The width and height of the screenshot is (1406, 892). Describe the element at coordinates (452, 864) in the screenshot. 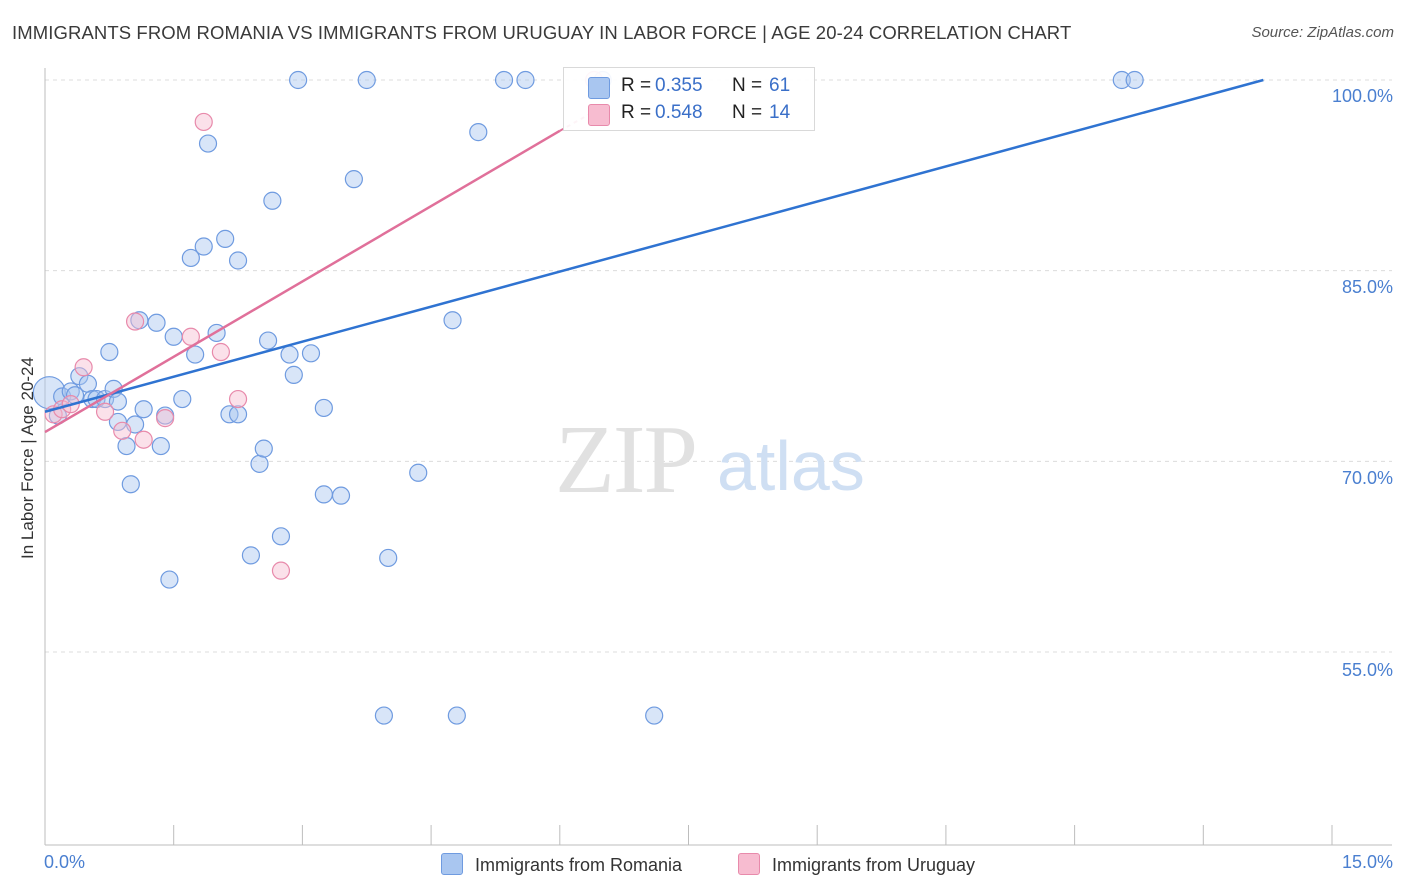

I see `legend-romania-swatch` at that location.